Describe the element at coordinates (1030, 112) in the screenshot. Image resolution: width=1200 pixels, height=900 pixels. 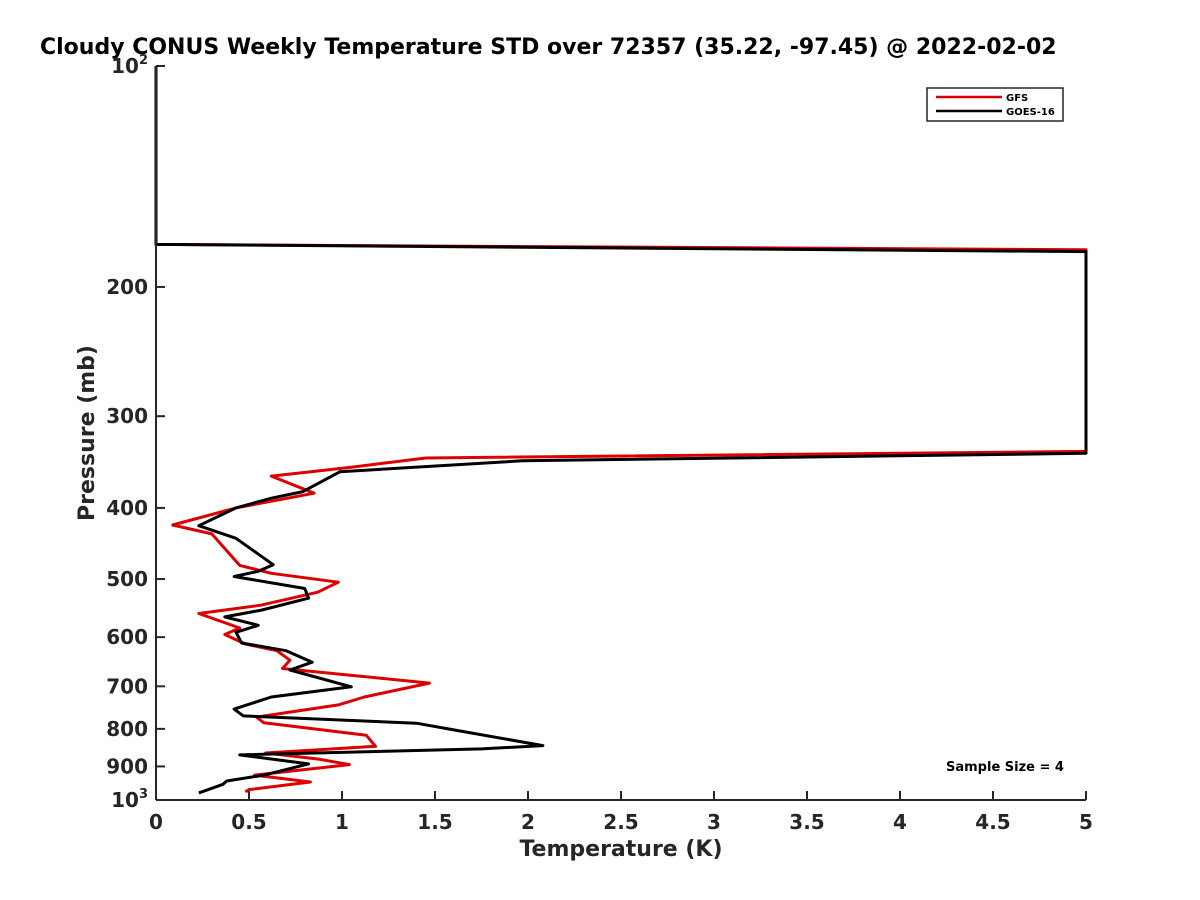
I see `legend-label-goes16: GOES-16` at that location.